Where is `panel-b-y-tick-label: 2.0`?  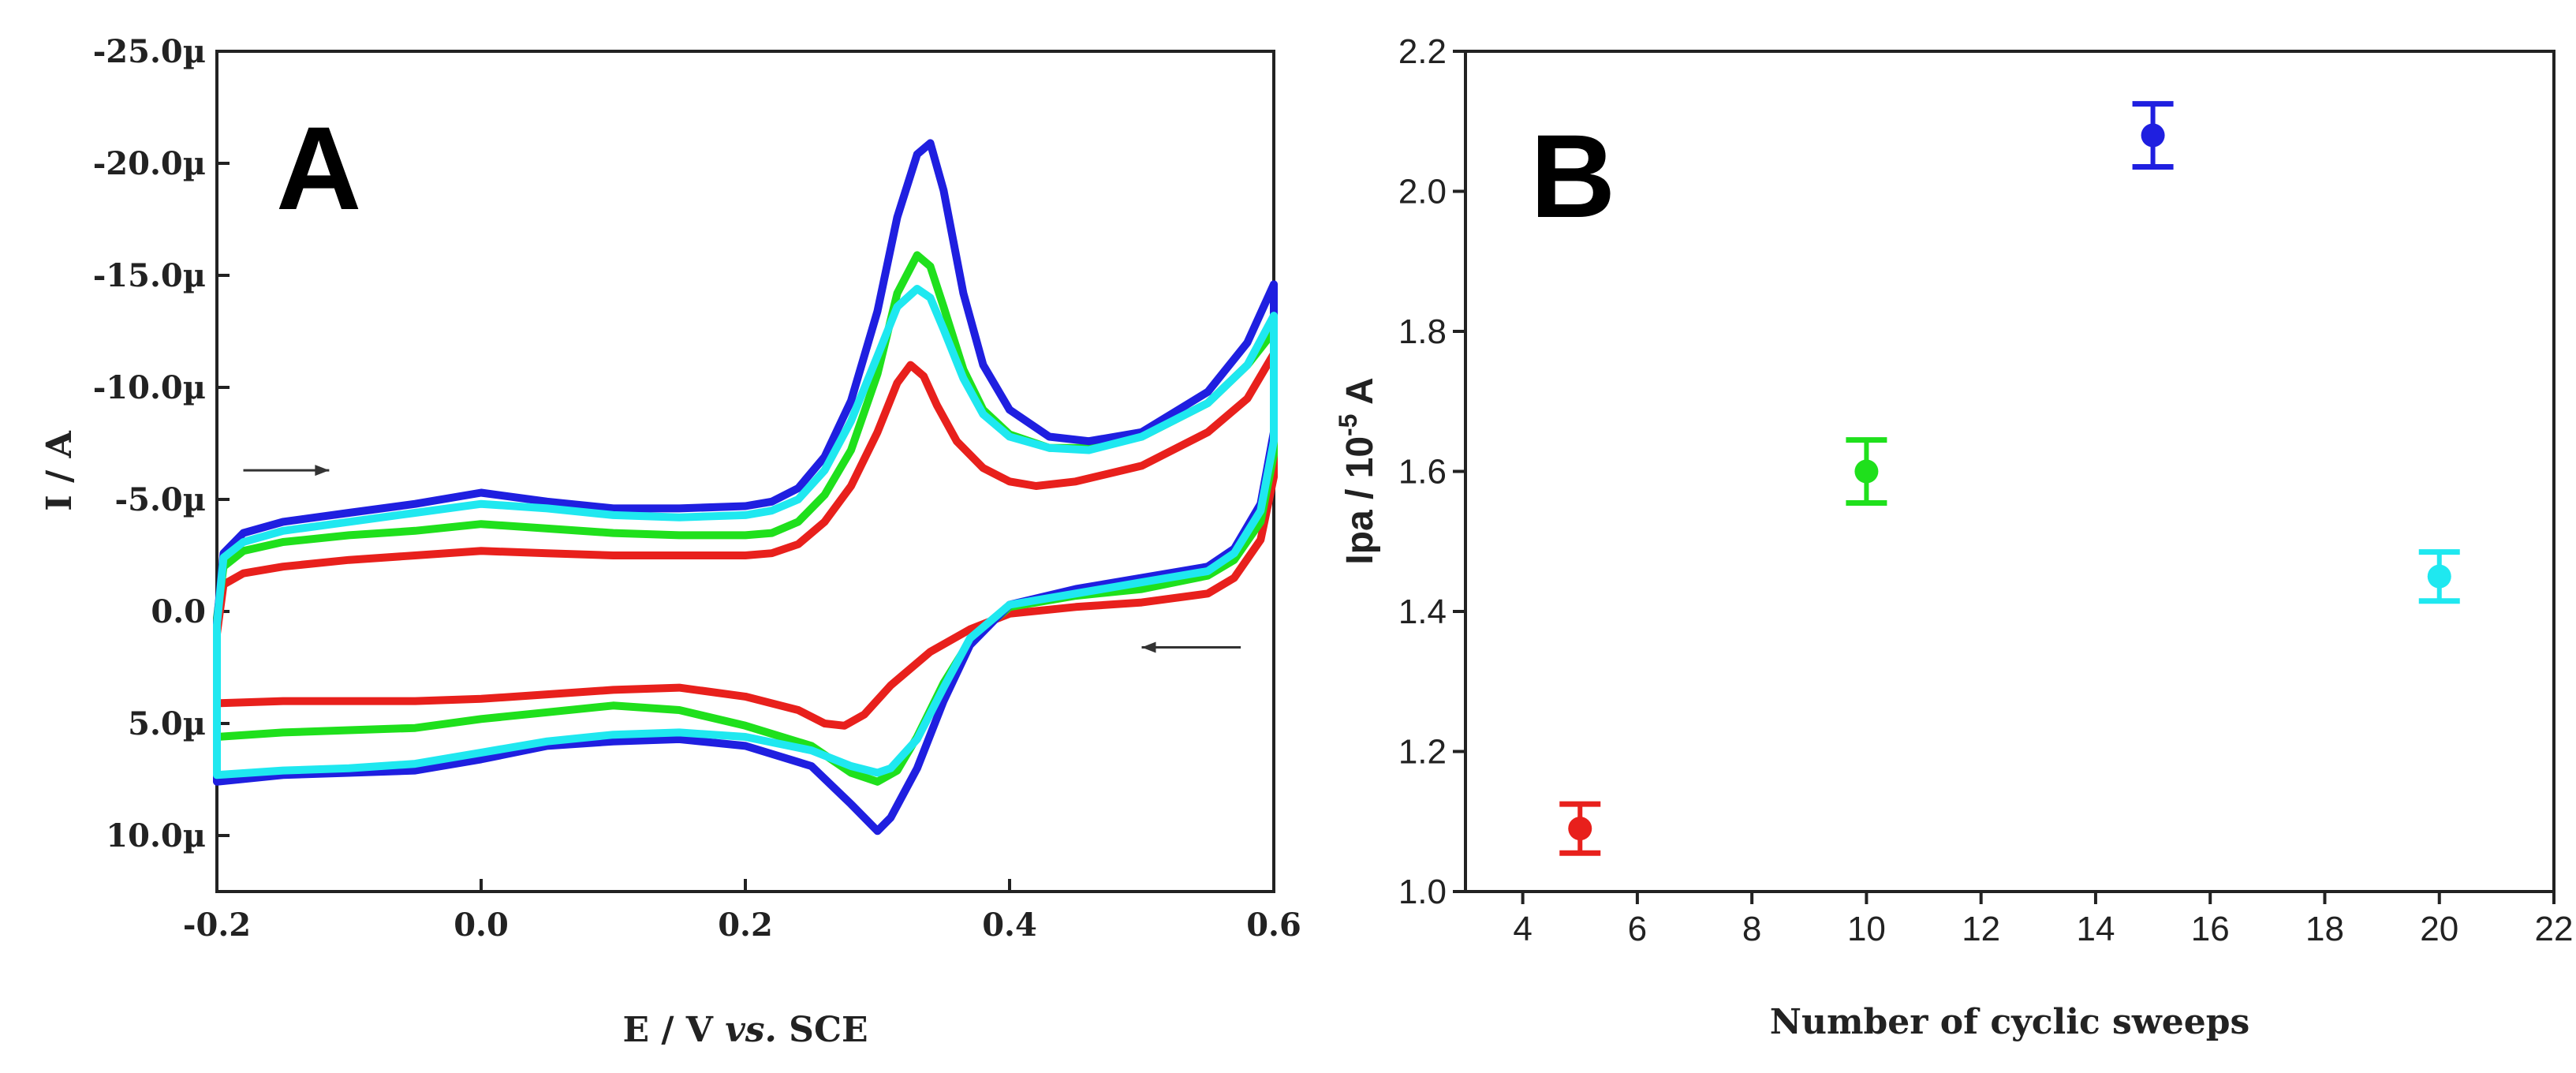 panel-b-y-tick-label: 2.0 is located at coordinates (1422, 192).